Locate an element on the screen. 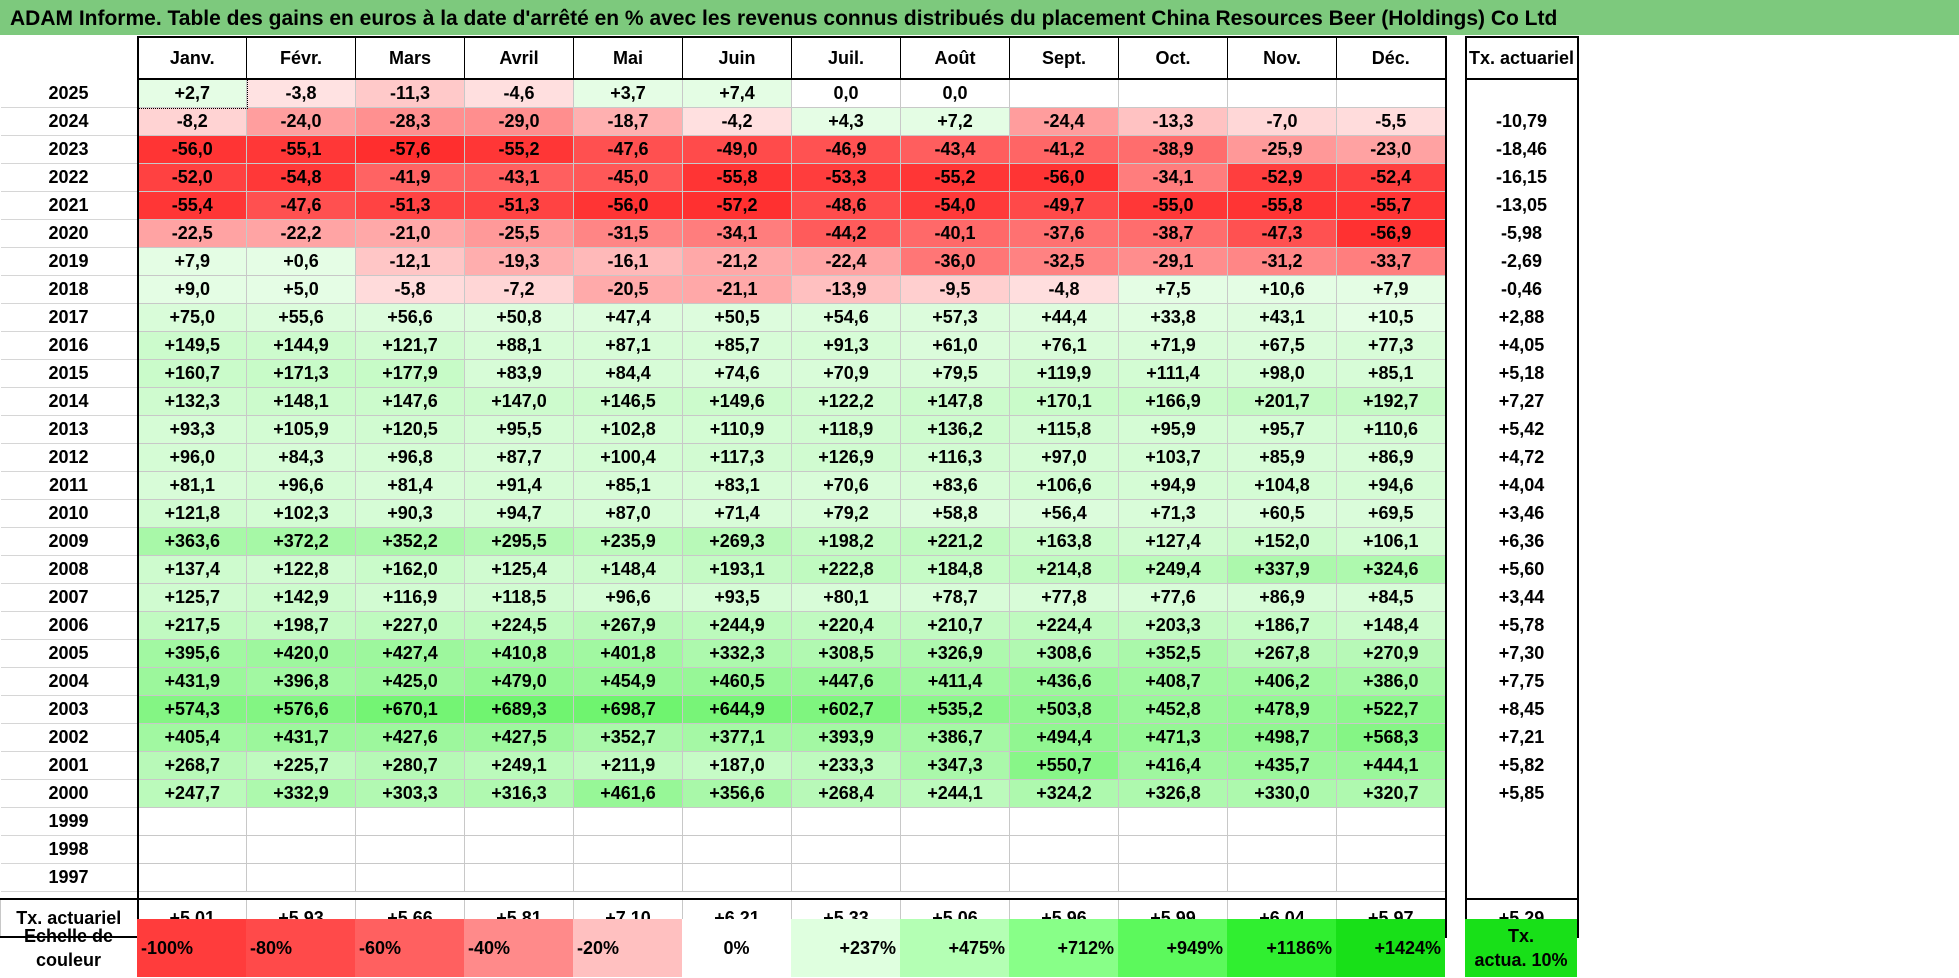 The height and width of the screenshot is (978, 1959). gain-cell: -16,1 is located at coordinates (628, 261).